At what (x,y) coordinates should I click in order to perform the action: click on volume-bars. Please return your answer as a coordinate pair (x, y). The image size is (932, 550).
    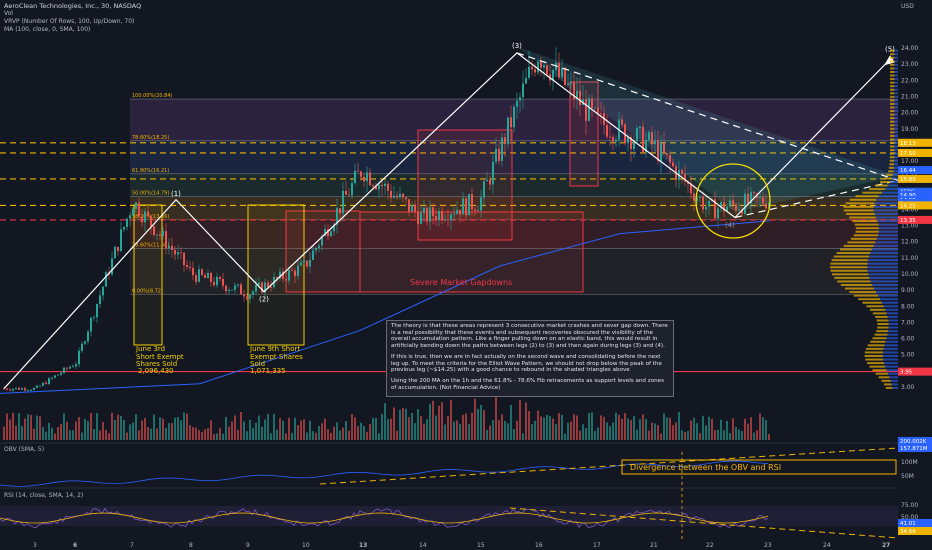
    Looking at the image, I should click on (386, 418).